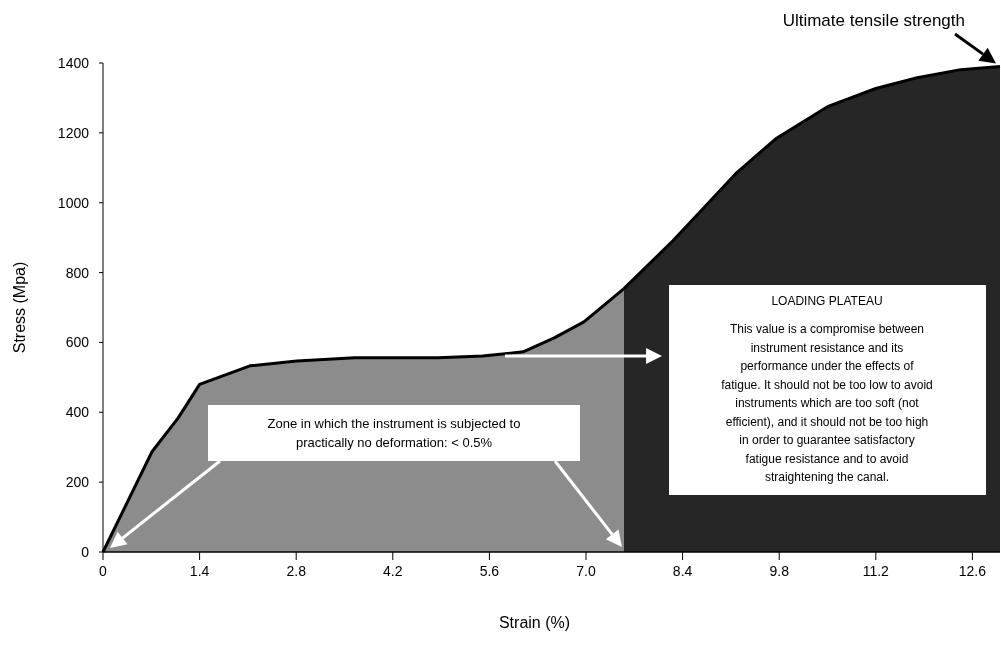  Describe the element at coordinates (77, 342) in the screenshot. I see `y-tick-label: 600` at that location.